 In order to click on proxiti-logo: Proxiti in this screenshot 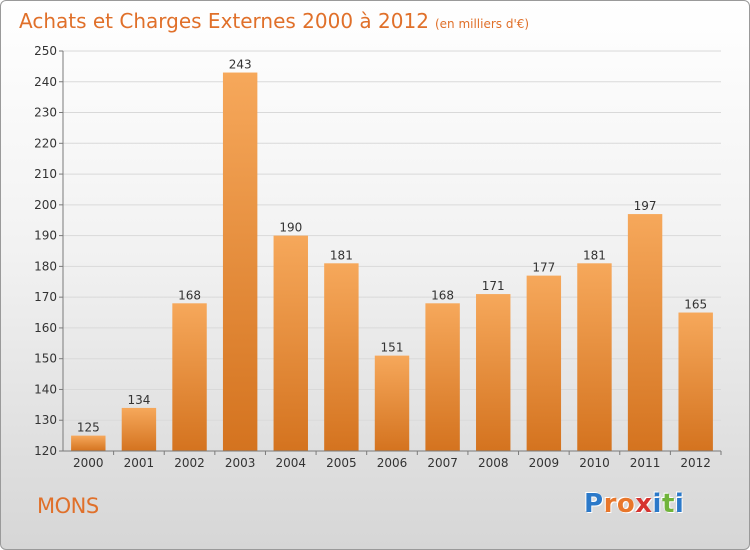, I will do `click(634, 504)`.